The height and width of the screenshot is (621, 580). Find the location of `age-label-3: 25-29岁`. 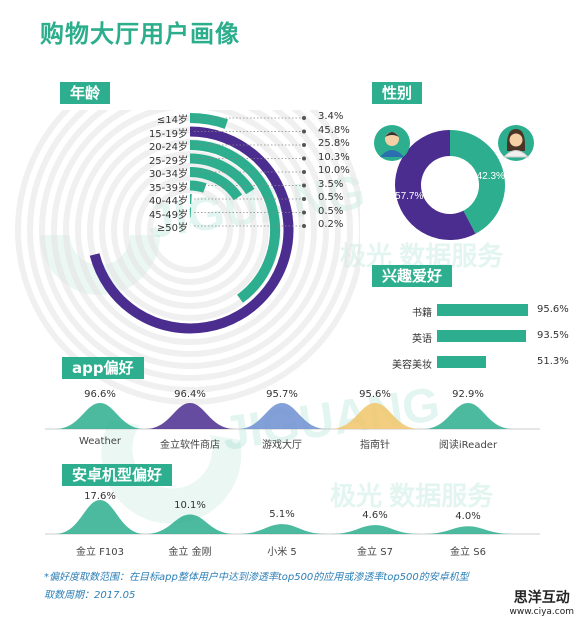

age-label-3: 25-29岁 is located at coordinates (168, 161).